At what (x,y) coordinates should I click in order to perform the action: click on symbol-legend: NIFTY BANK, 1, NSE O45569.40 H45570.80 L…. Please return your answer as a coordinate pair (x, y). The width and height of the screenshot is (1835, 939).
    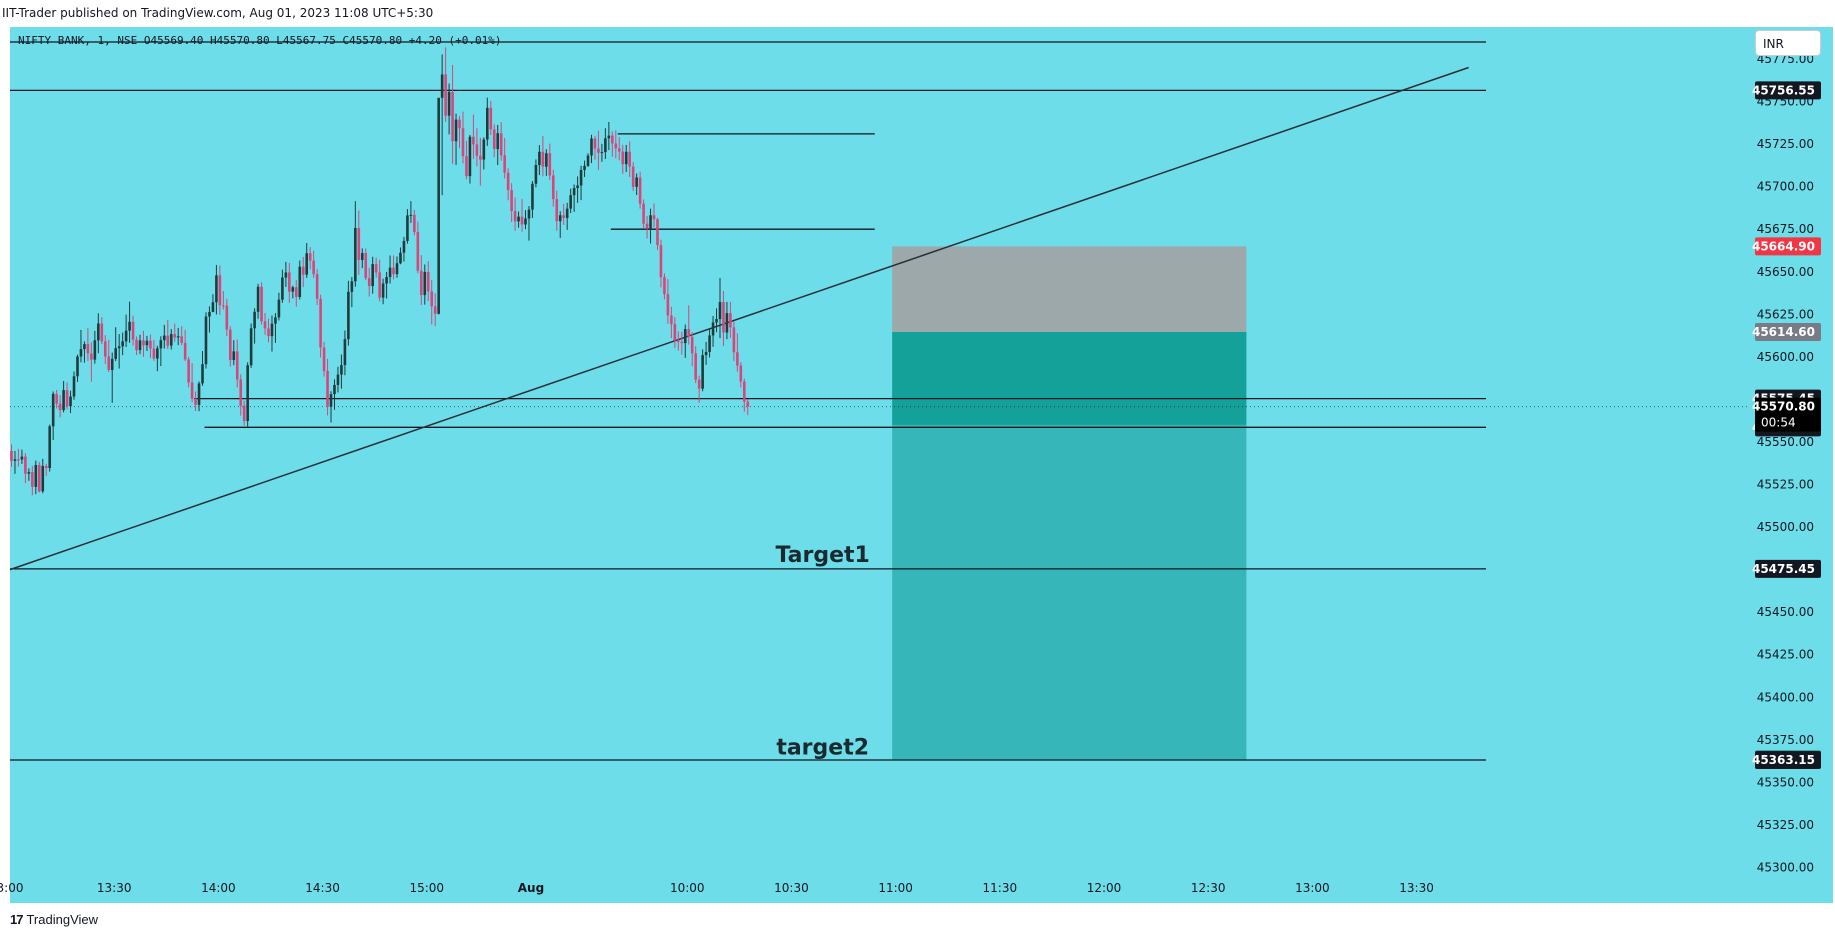
    Looking at the image, I should click on (260, 40).